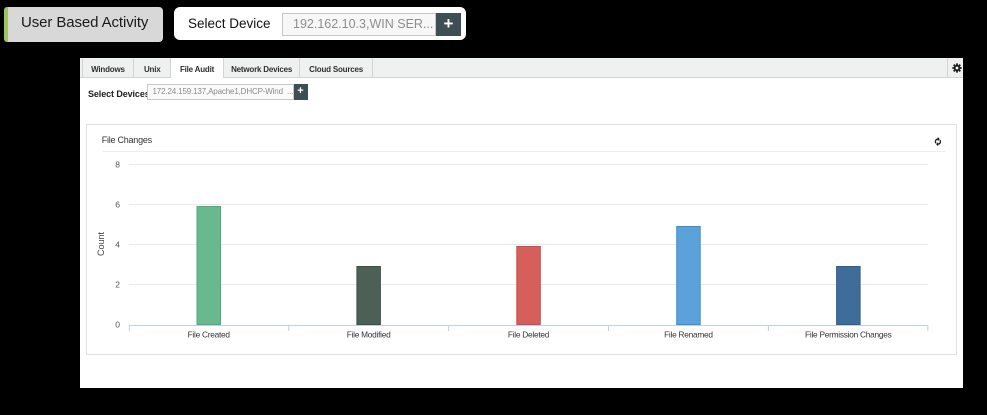  What do you see at coordinates (209, 335) in the screenshot?
I see `svg-text: File Created` at bounding box center [209, 335].